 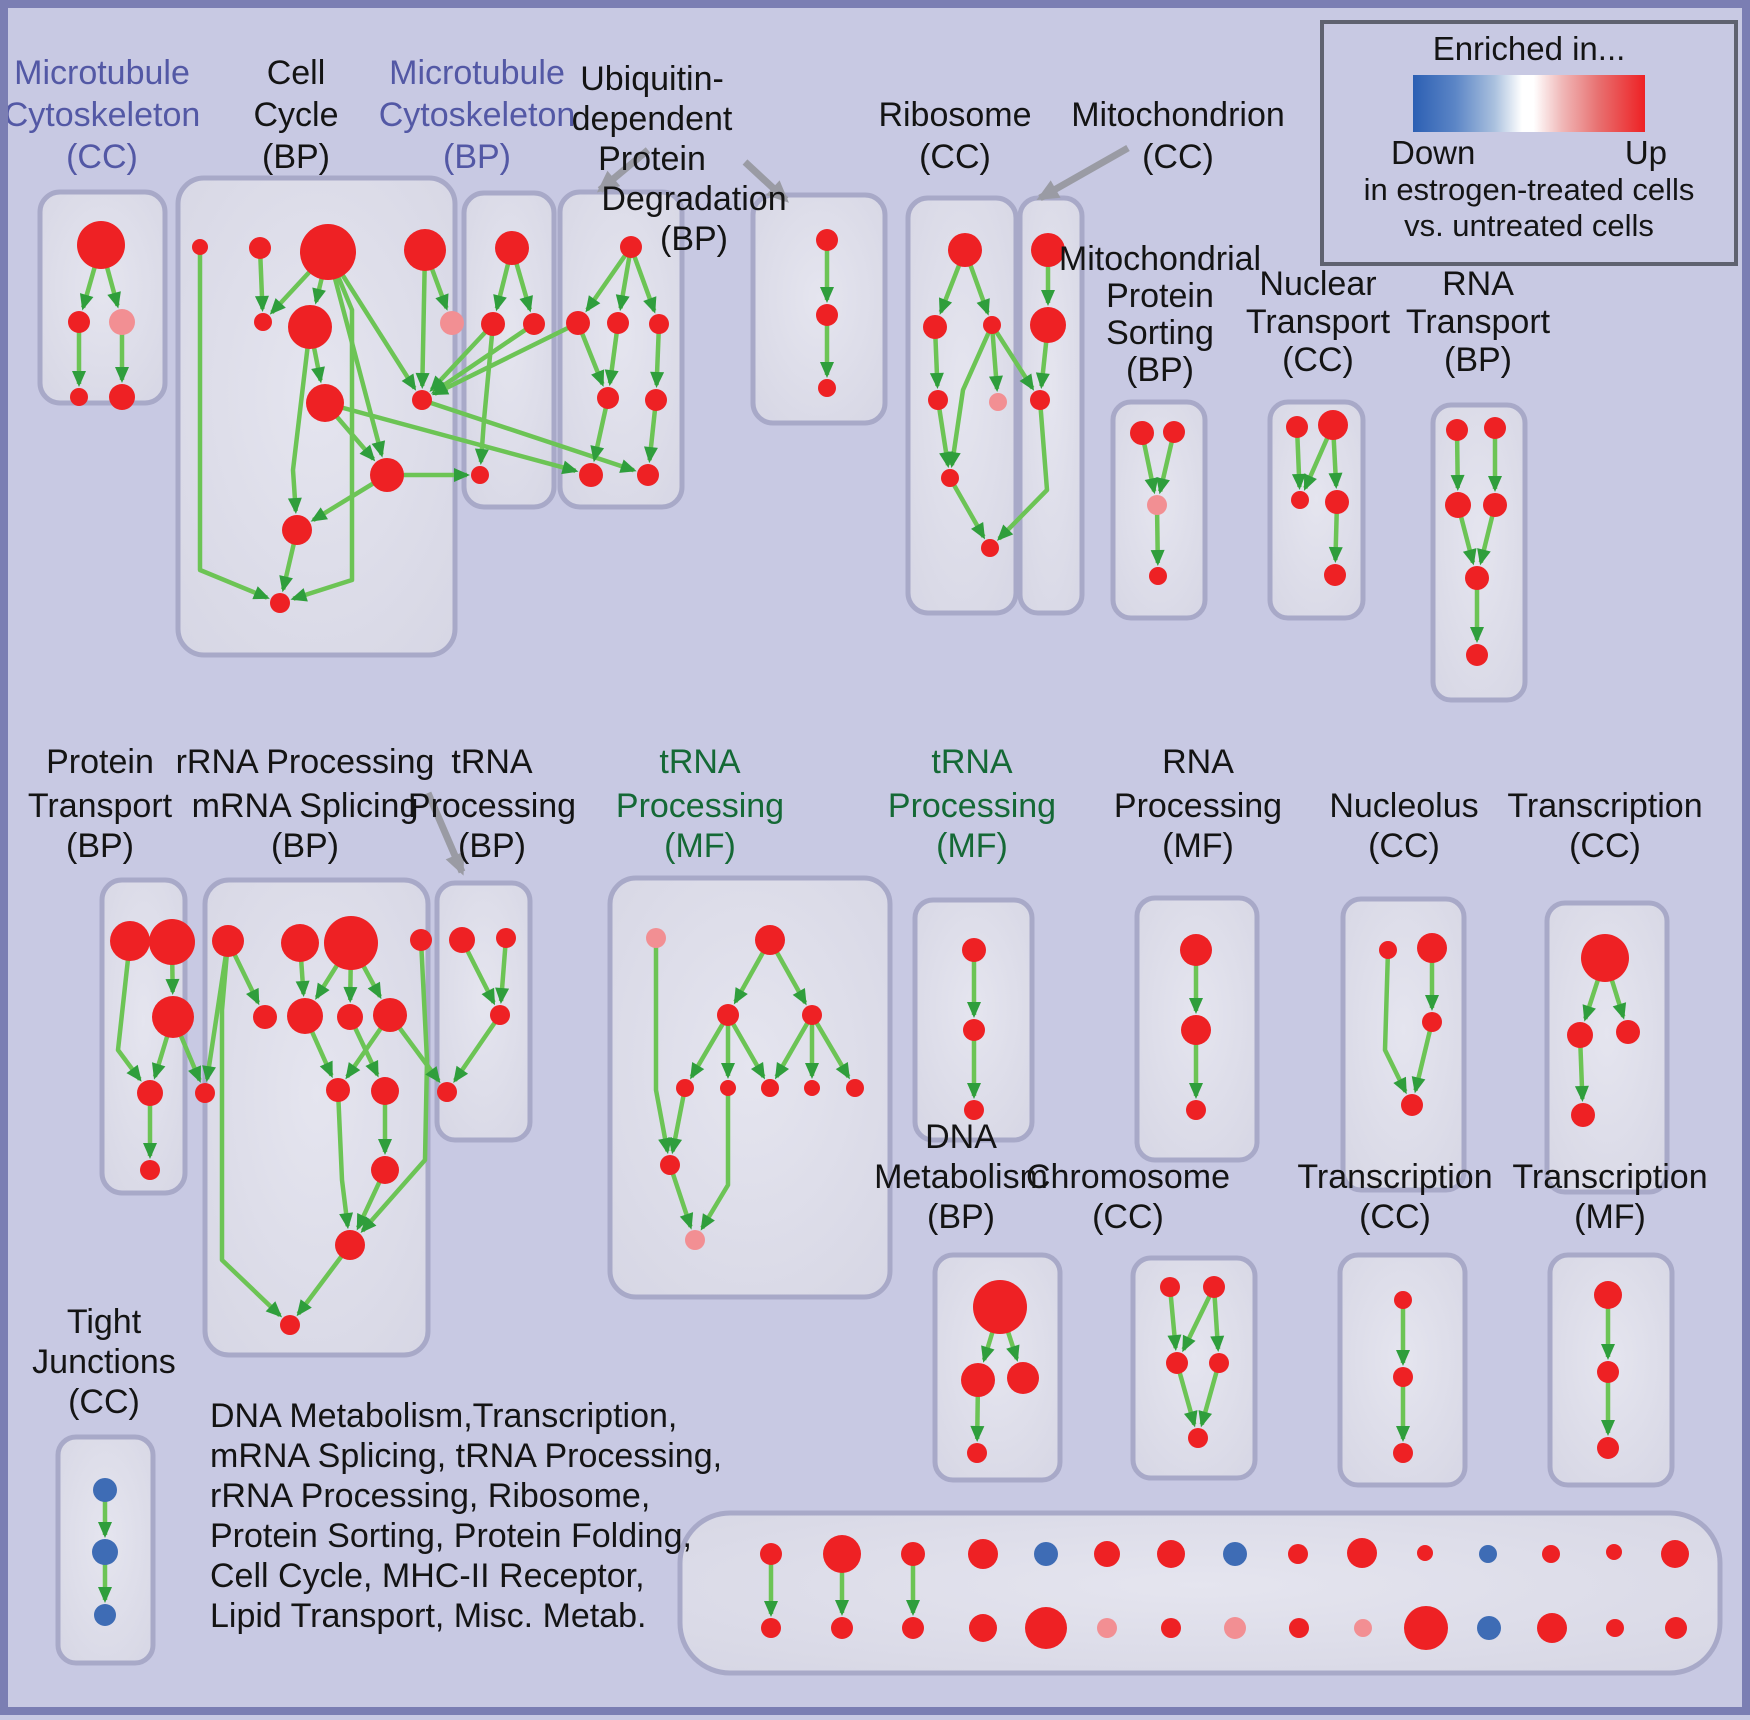 What do you see at coordinates (961, 1137) in the screenshot?
I see `cluster-label: DNA` at bounding box center [961, 1137].